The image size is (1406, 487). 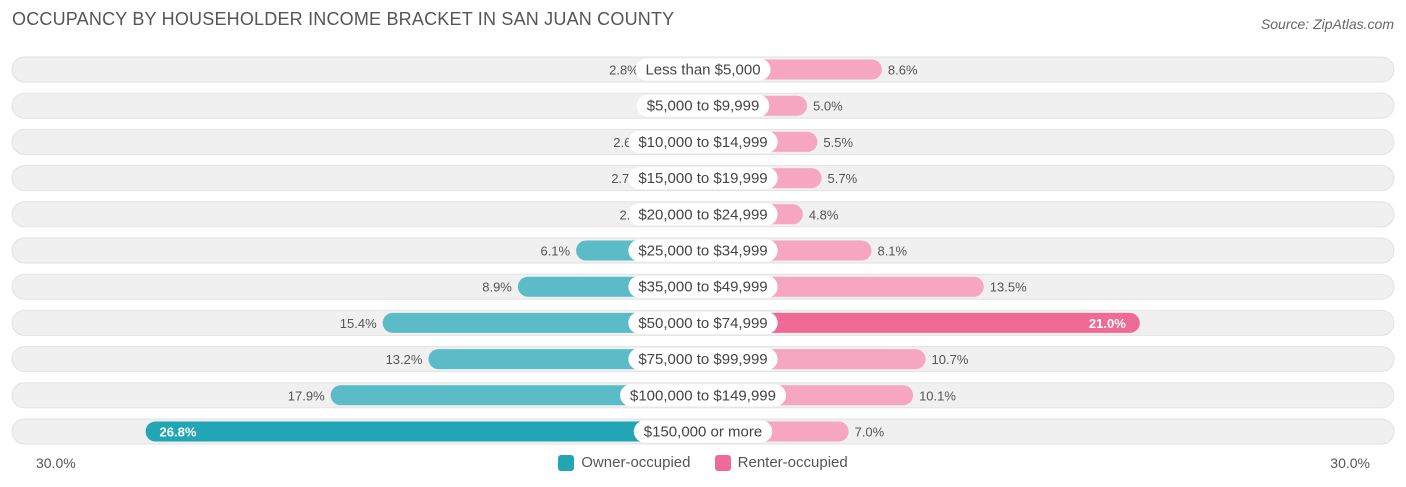 I want to click on category-label: $15,000 to $19,999, so click(x=702, y=178).